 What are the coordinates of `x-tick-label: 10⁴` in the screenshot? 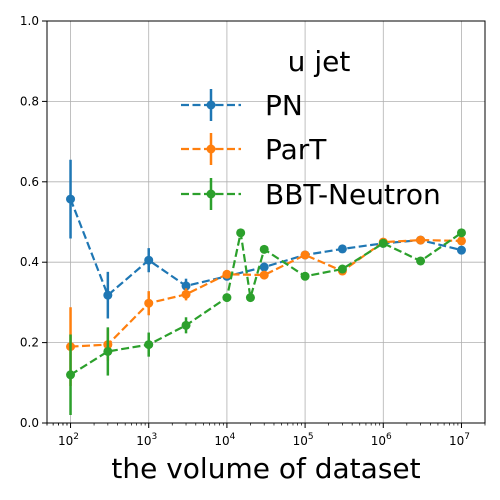 It's located at (224, 440).